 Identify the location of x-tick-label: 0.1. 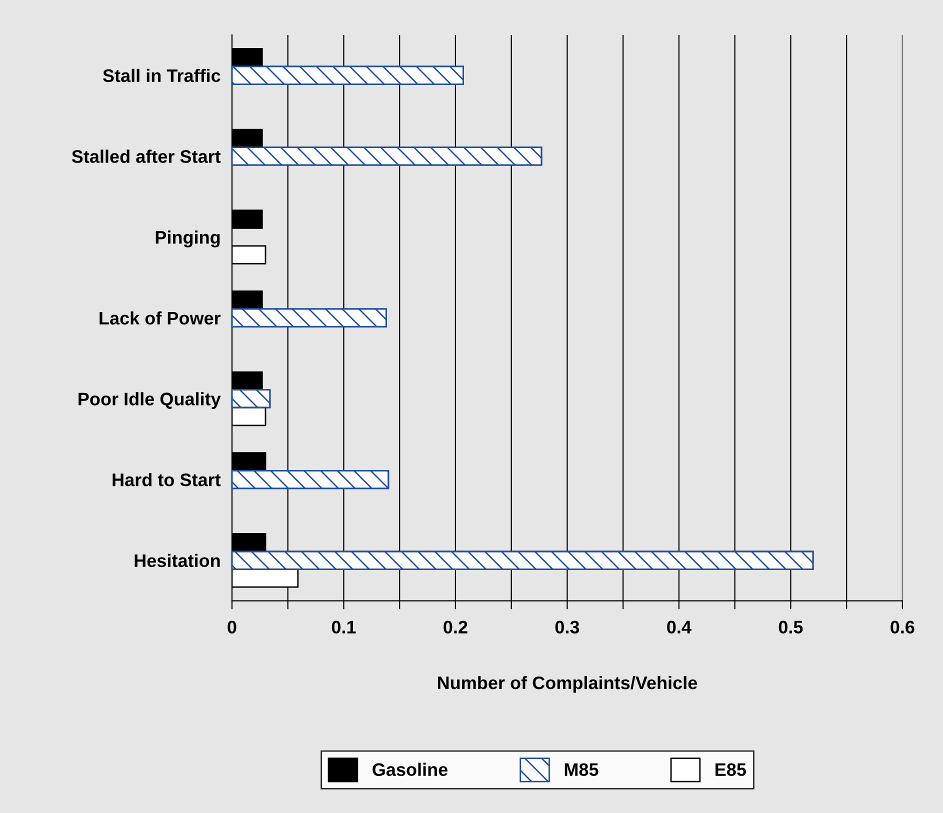
(344, 627).